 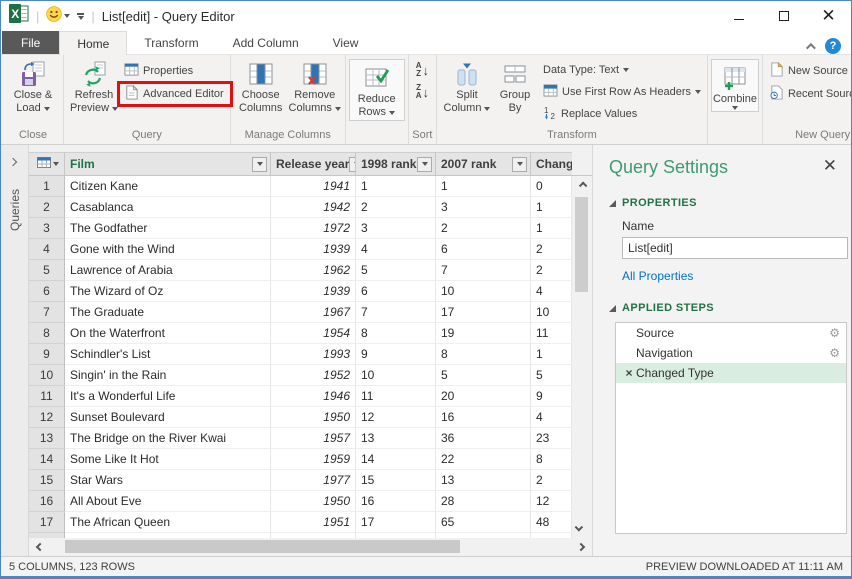 I want to click on cell-film: Gone with the Wind, so click(x=168, y=249).